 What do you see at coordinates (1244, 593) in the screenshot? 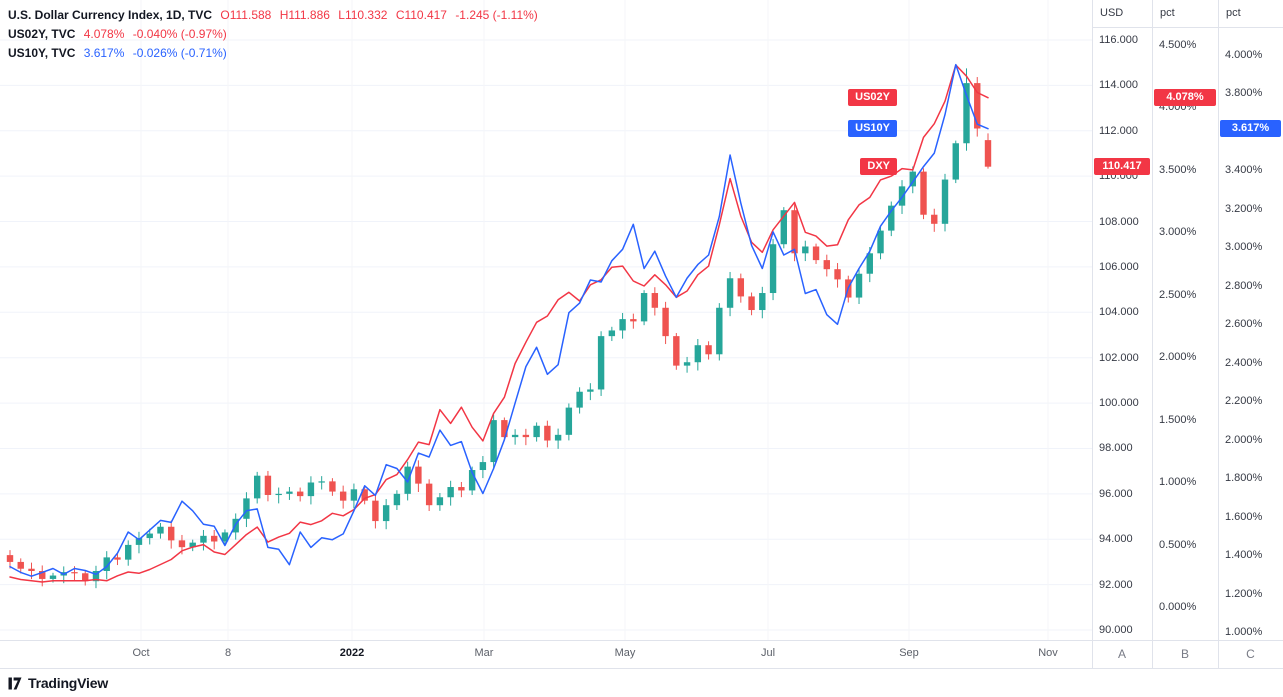
I see `axis-tick-label: 1.200%` at bounding box center [1244, 593].